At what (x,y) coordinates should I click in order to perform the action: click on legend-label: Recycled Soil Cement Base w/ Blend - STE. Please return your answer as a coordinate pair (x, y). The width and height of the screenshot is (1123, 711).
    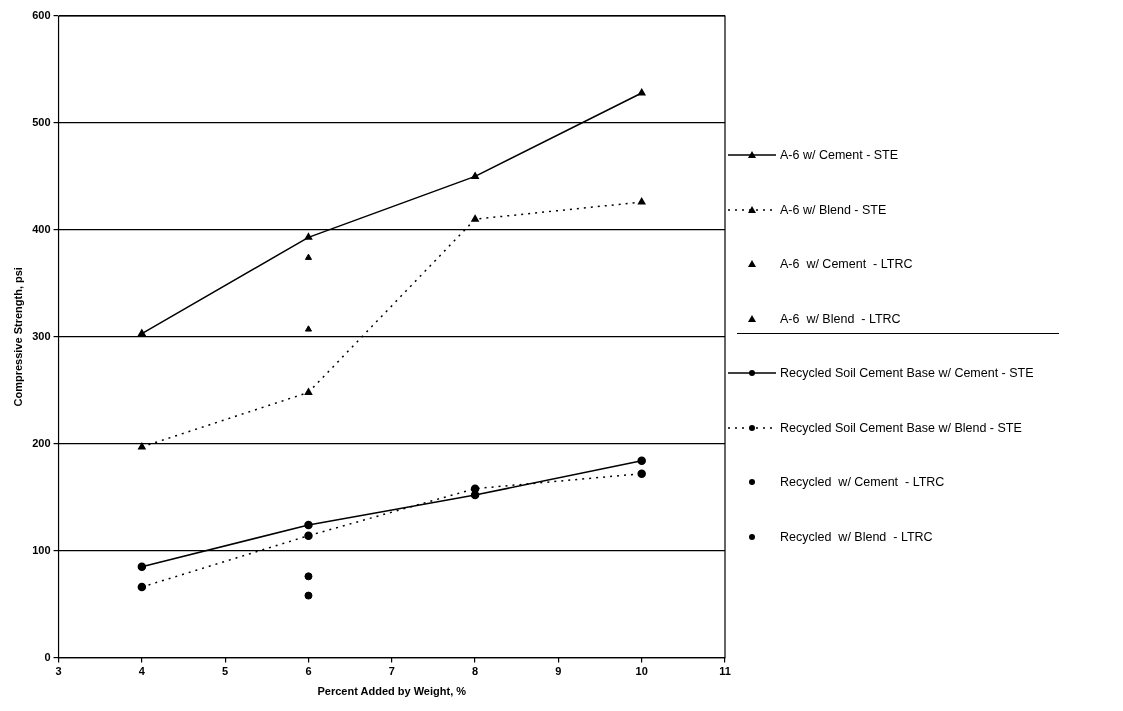
    Looking at the image, I should click on (901, 427).